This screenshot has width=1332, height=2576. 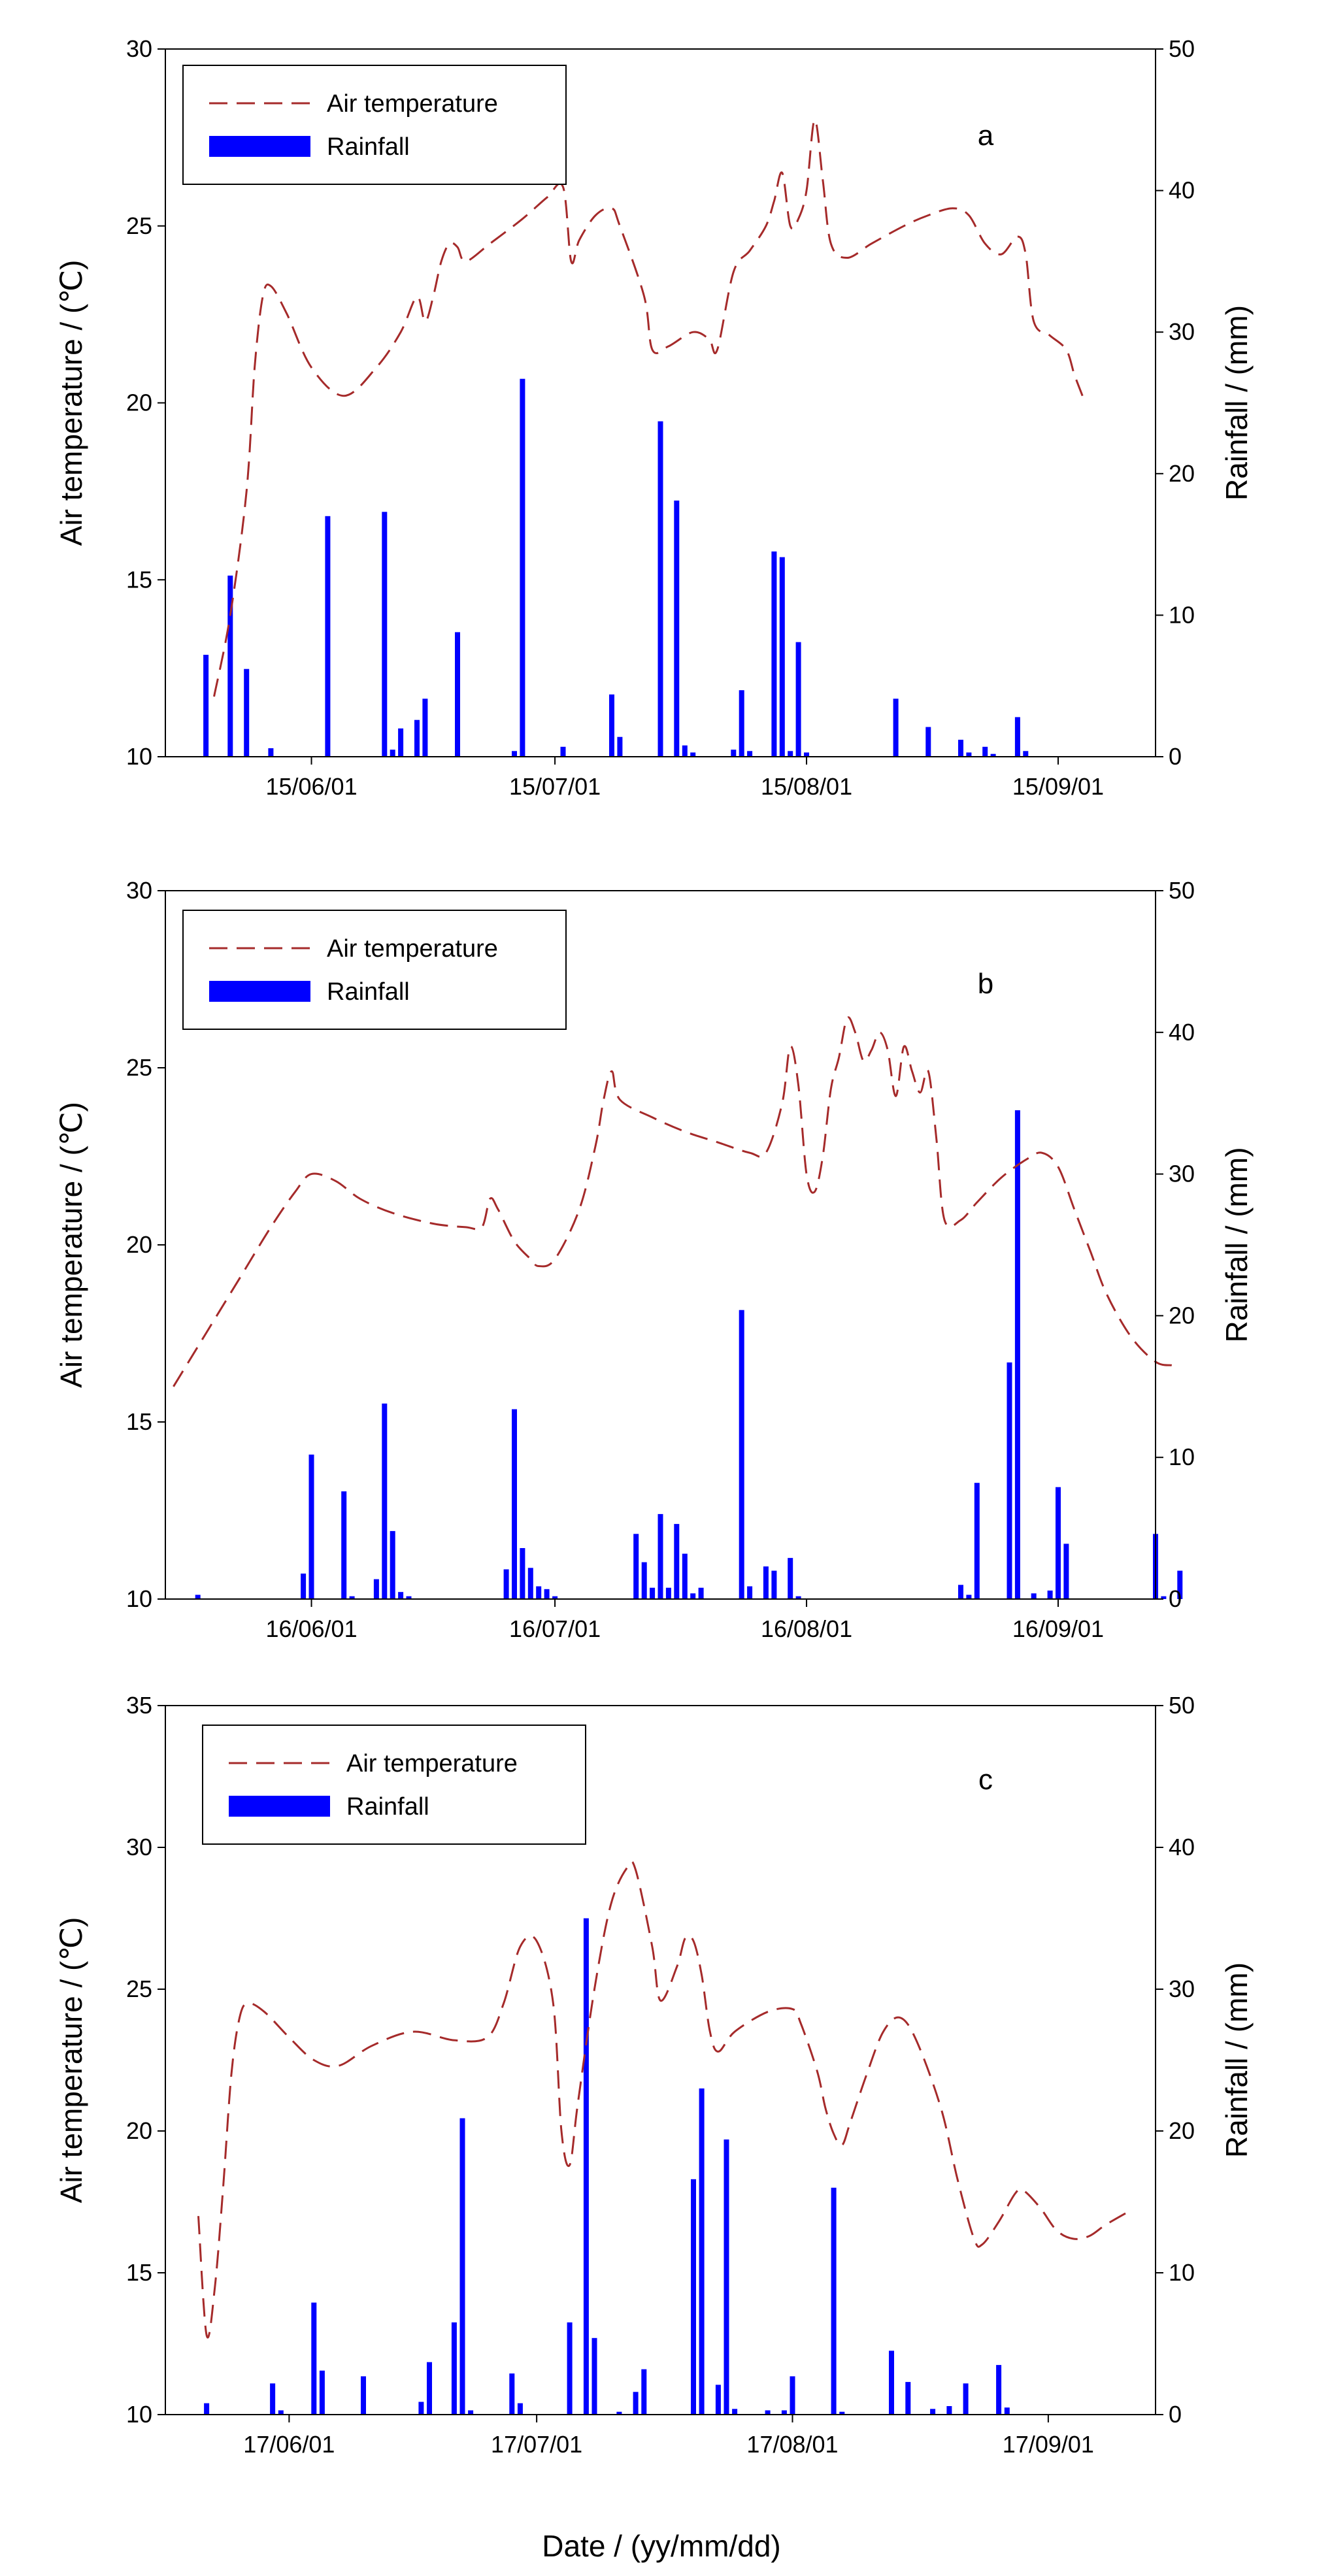 What do you see at coordinates (1182, 331) in the screenshot?
I see `y-right-tick-label: 30` at bounding box center [1182, 331].